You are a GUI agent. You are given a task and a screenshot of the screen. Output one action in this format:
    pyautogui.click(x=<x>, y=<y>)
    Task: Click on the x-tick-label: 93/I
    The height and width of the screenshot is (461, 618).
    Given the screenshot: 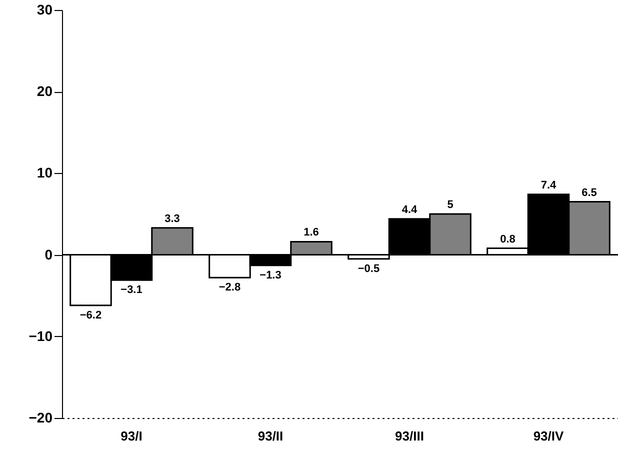 What is the action you would take?
    pyautogui.click(x=131, y=436)
    